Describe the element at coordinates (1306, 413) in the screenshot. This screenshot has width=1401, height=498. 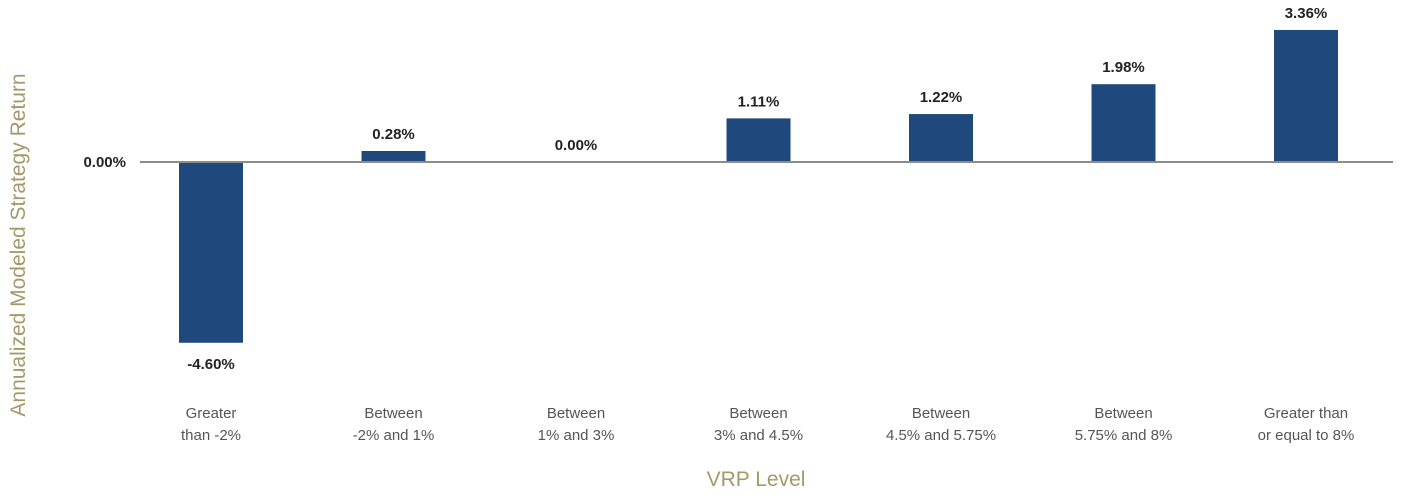
I see `category-label: Greater than` at that location.